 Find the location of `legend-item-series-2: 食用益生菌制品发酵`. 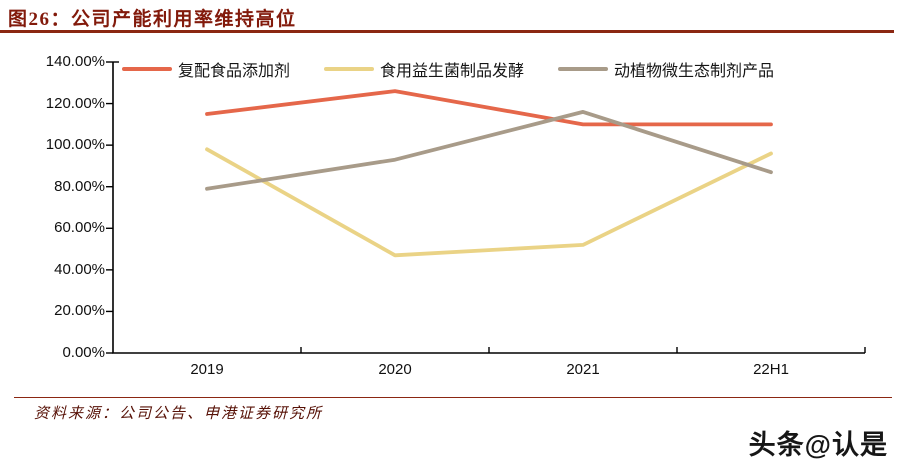

legend-item-series-2: 食用益生菌制品发酵 is located at coordinates (424, 69).